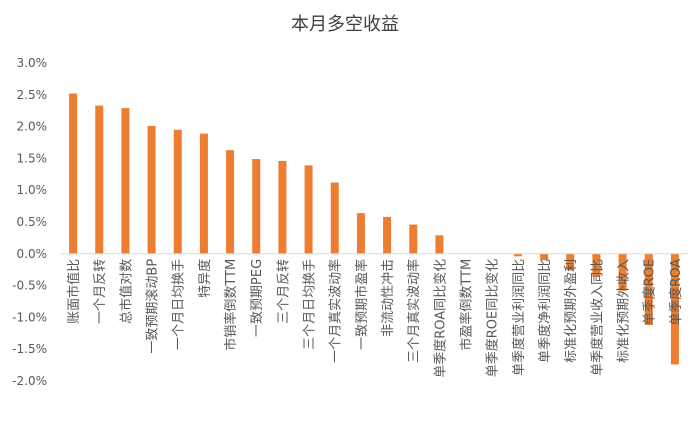 The image size is (690, 426). I want to click on y-tick-label: 0.5%, so click(32, 222).